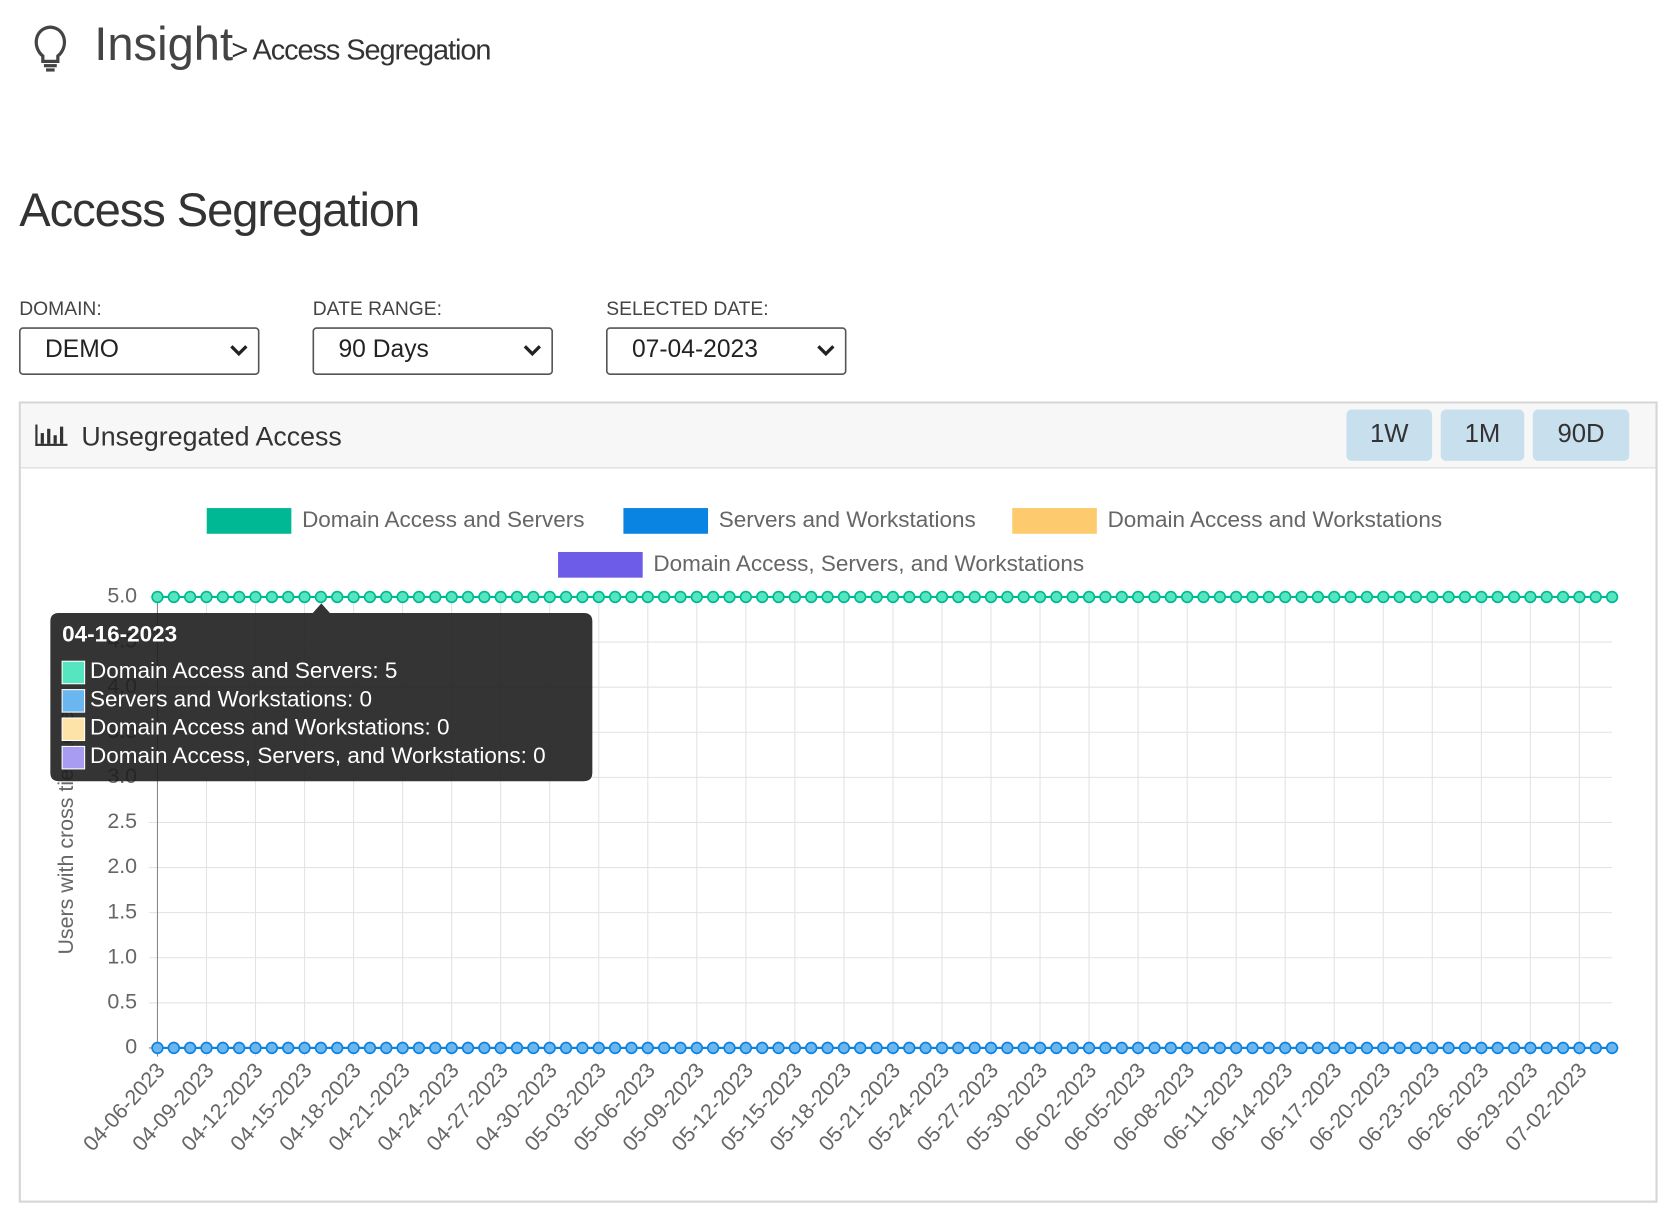 This screenshot has height=1225, width=1671. Describe the element at coordinates (695, 349) in the screenshot. I see `select-value: 07-04-2023` at that location.